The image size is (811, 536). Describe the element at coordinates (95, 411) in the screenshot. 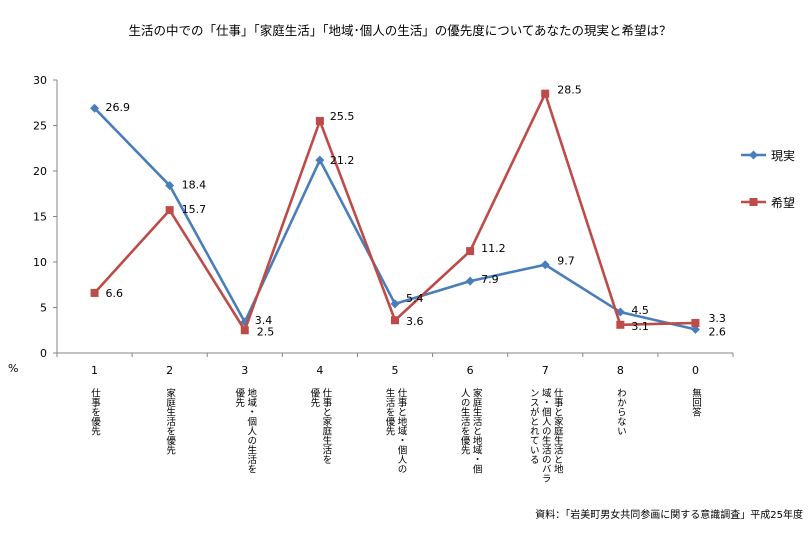

I see `category-label: 仕事を優先` at that location.